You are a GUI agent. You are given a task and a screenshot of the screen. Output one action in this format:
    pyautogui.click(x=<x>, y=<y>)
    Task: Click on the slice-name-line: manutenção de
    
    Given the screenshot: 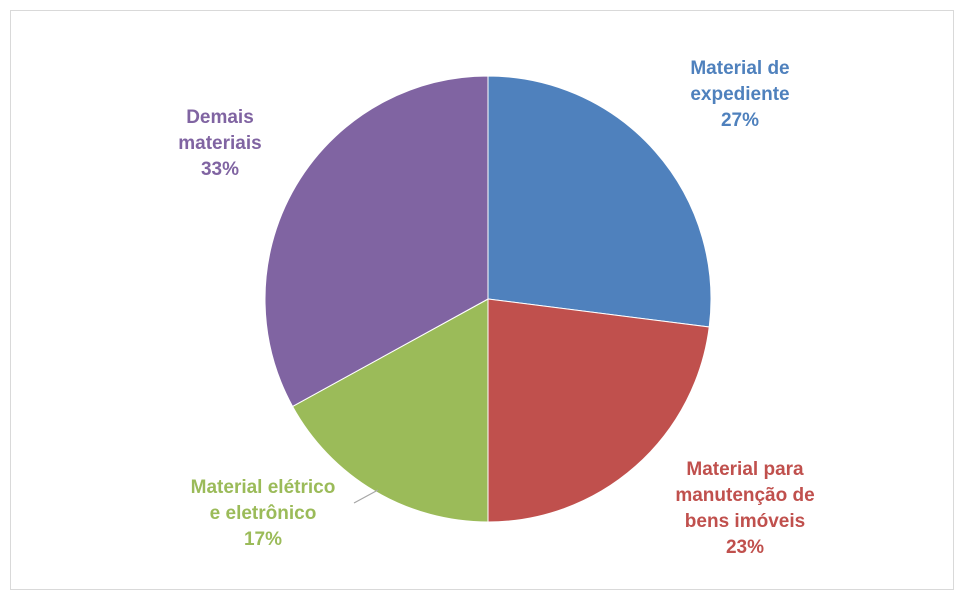 What is the action you would take?
    pyautogui.click(x=745, y=495)
    